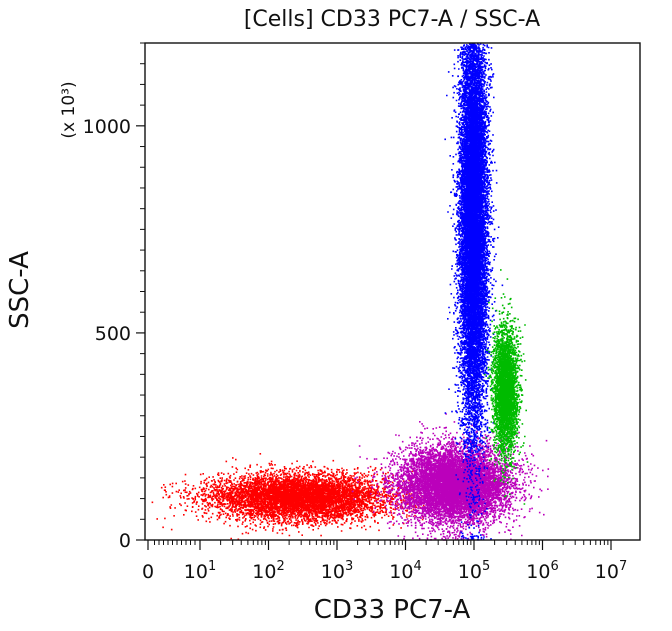 The image size is (672, 631). What do you see at coordinates (113, 334) in the screenshot?
I see `y-tick-label: 500` at bounding box center [113, 334].